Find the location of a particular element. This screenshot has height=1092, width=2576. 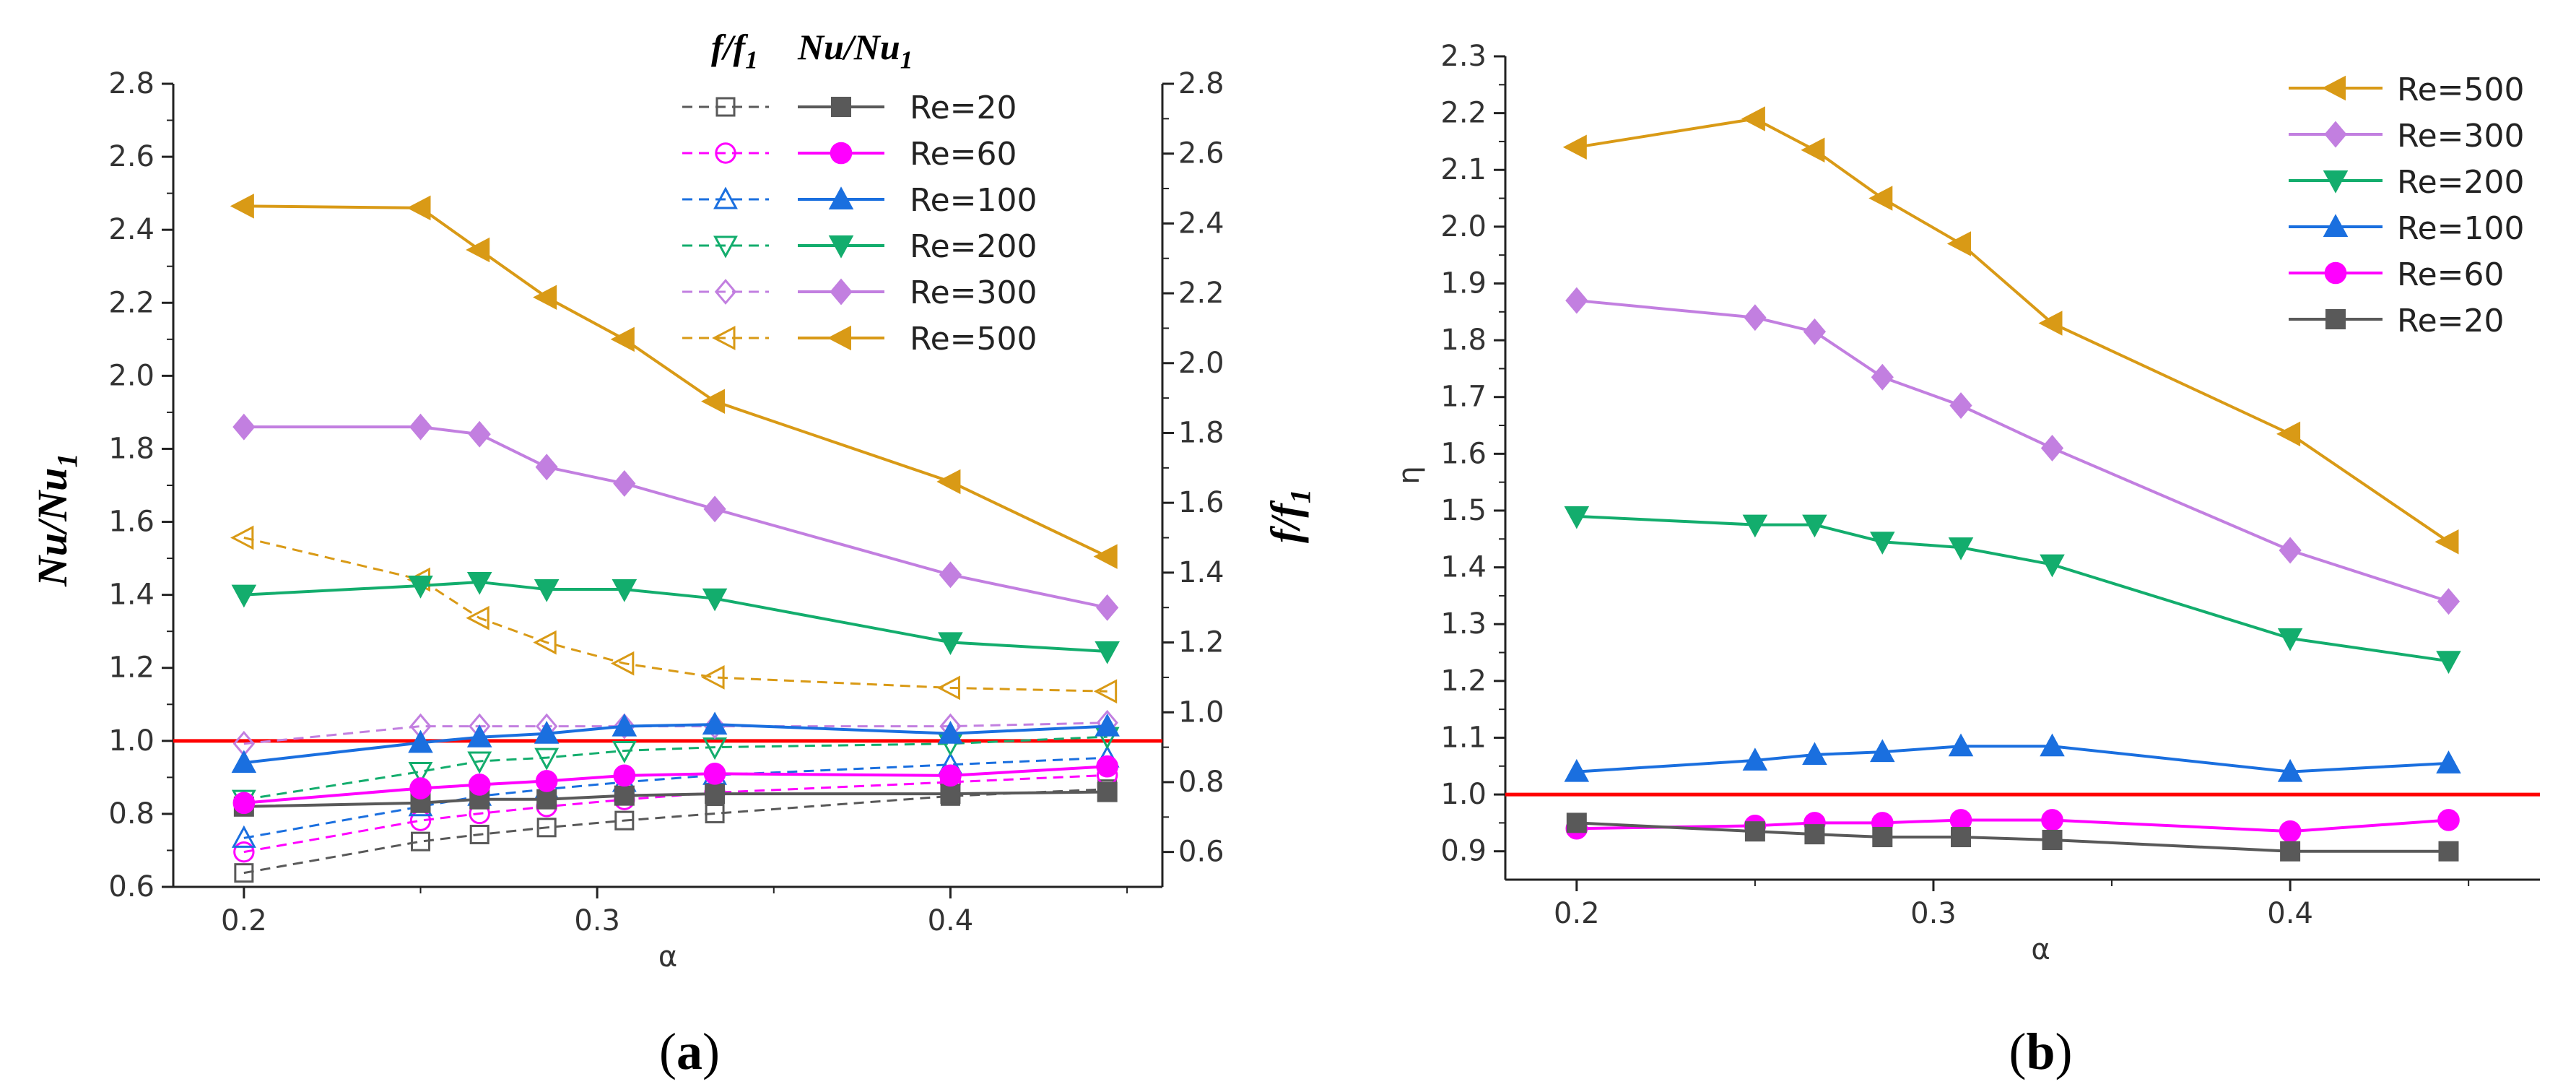

f-series-line-Re=60 is located at coordinates (675, 814).